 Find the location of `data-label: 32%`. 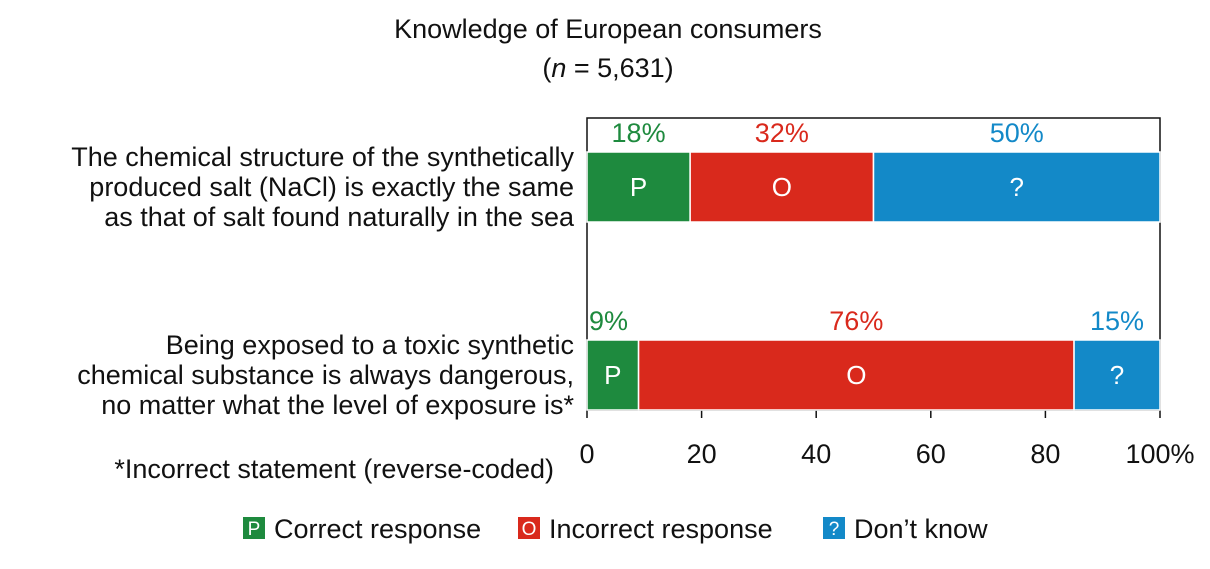

data-label: 32% is located at coordinates (782, 133).